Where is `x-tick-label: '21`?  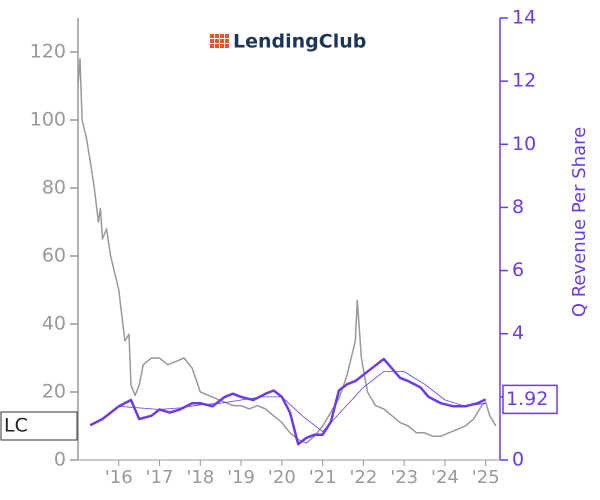 x-tick-label: '21 is located at coordinates (323, 477).